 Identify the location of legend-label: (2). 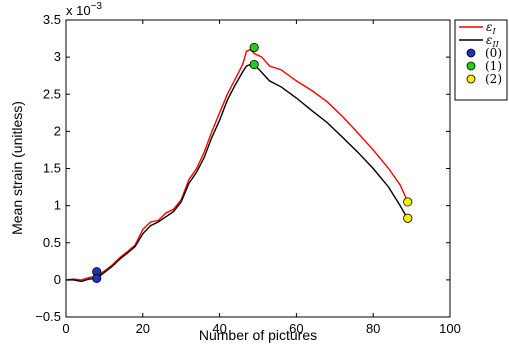
(493, 79).